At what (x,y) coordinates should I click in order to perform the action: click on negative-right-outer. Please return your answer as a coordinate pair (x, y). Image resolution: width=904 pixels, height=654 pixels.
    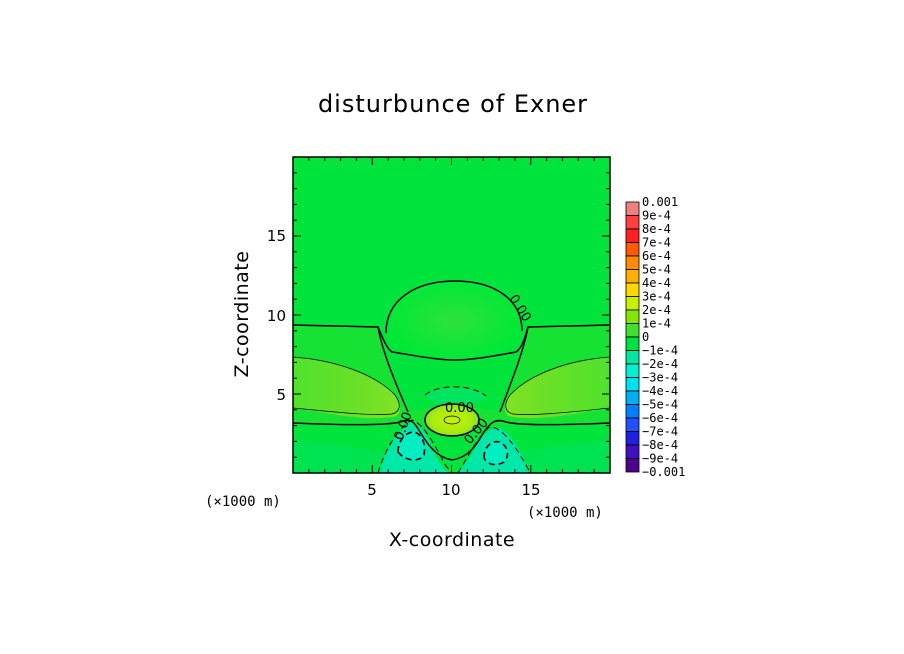
    Looking at the image, I should click on (494, 449).